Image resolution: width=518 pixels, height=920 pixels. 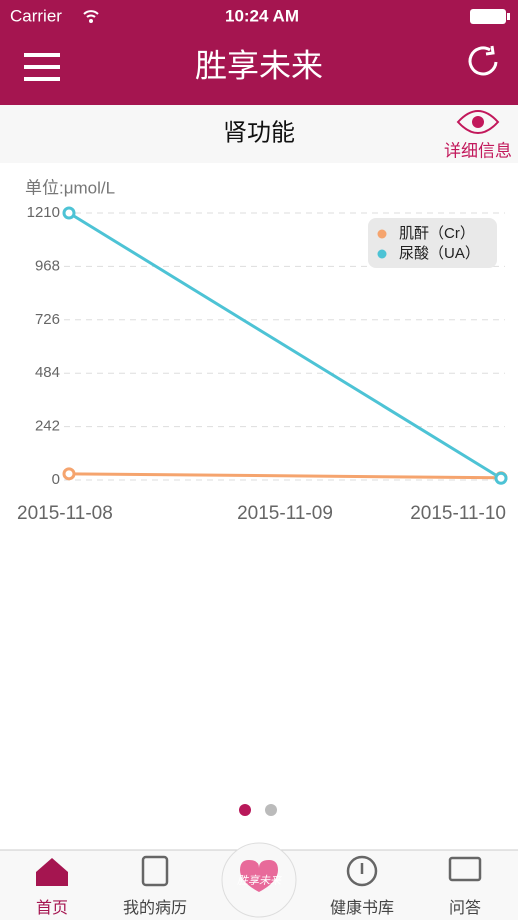 What do you see at coordinates (42, 67) in the screenshot?
I see `menu-icon` at bounding box center [42, 67].